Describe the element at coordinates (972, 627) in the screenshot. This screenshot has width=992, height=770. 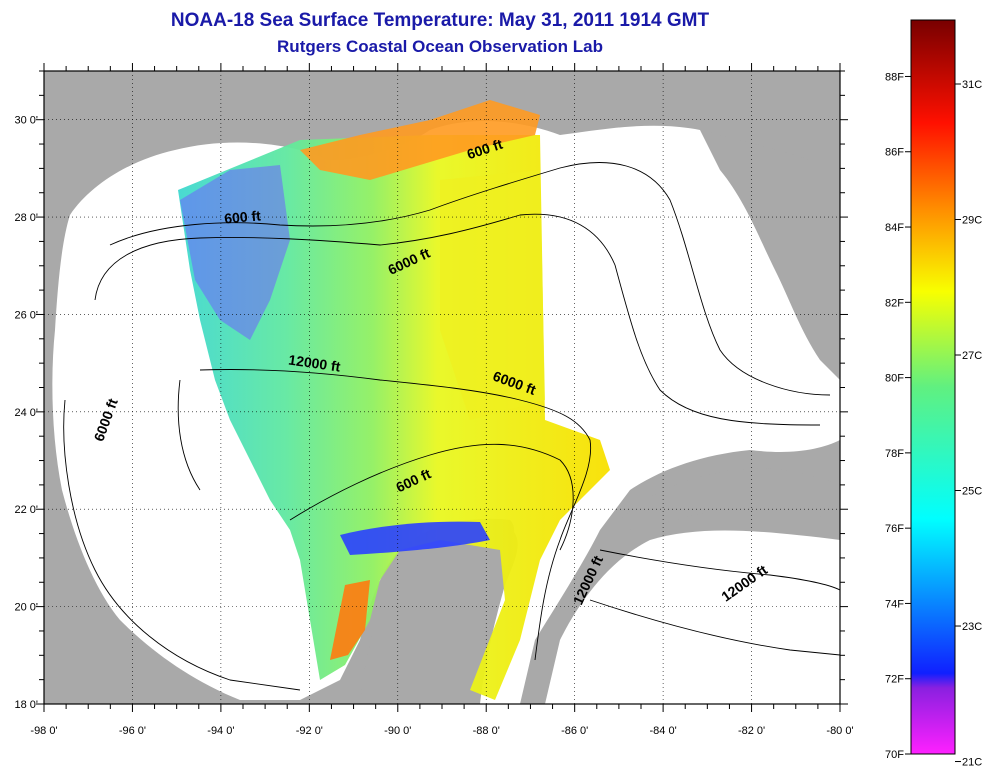
I see `c-tick-label: 23C` at that location.